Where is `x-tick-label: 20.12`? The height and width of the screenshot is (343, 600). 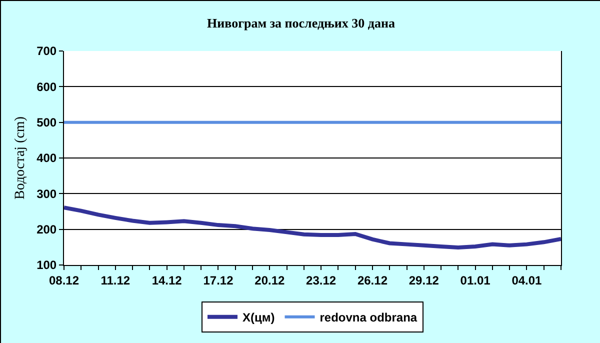
x-tick-label: 20.12 is located at coordinates (269, 280).